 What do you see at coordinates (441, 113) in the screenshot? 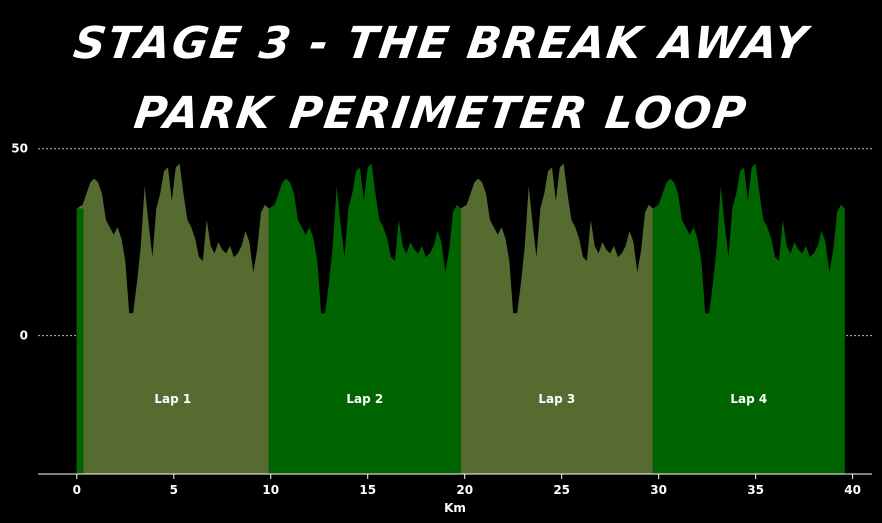
I see `chart-title-line-2: PARK PERIMETER LOOP` at bounding box center [441, 113].